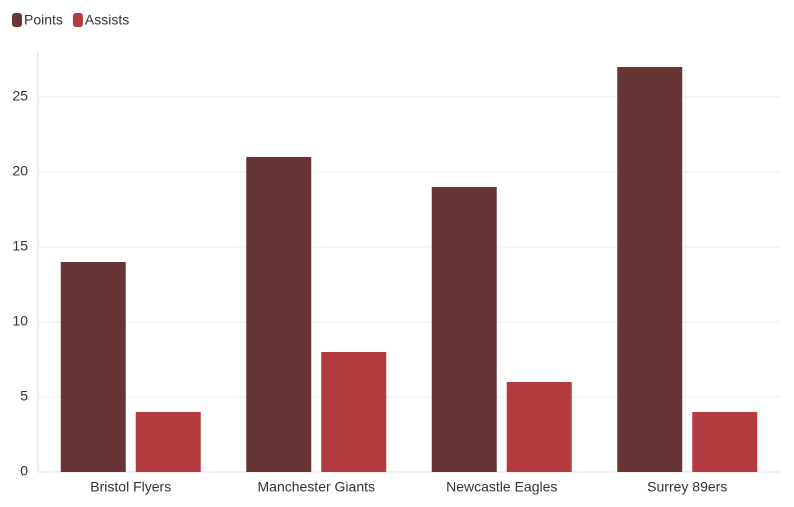  Describe the element at coordinates (501, 487) in the screenshot. I see `x-tick-label: Newcastle Eagles` at that location.